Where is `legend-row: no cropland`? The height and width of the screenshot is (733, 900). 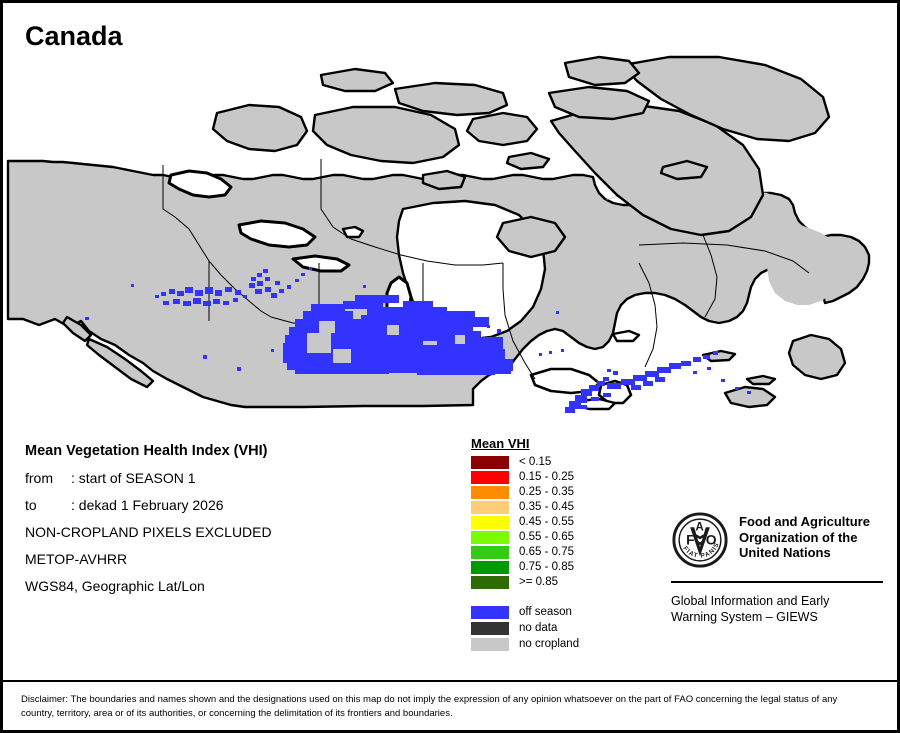 legend-row: no cropland is located at coordinates (525, 644).